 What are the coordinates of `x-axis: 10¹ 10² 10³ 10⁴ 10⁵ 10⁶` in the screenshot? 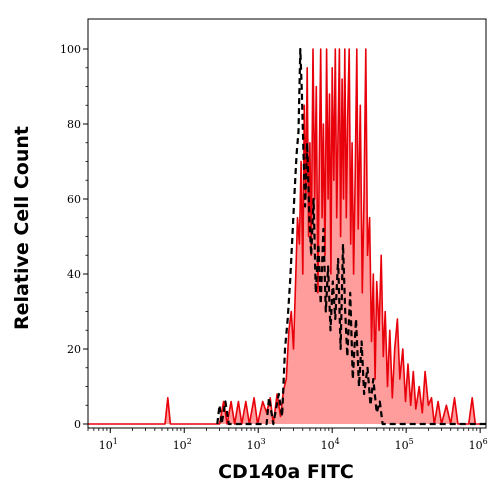 It's located at (287, 440).